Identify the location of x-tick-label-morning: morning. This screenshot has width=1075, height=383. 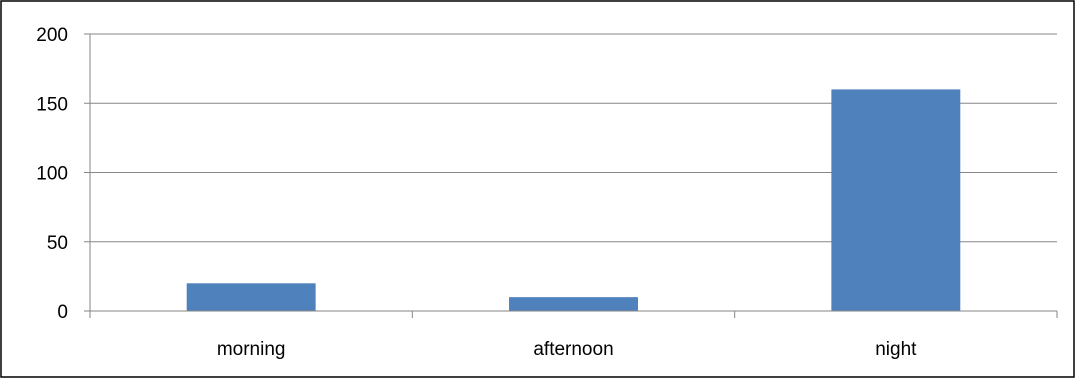
(251, 349).